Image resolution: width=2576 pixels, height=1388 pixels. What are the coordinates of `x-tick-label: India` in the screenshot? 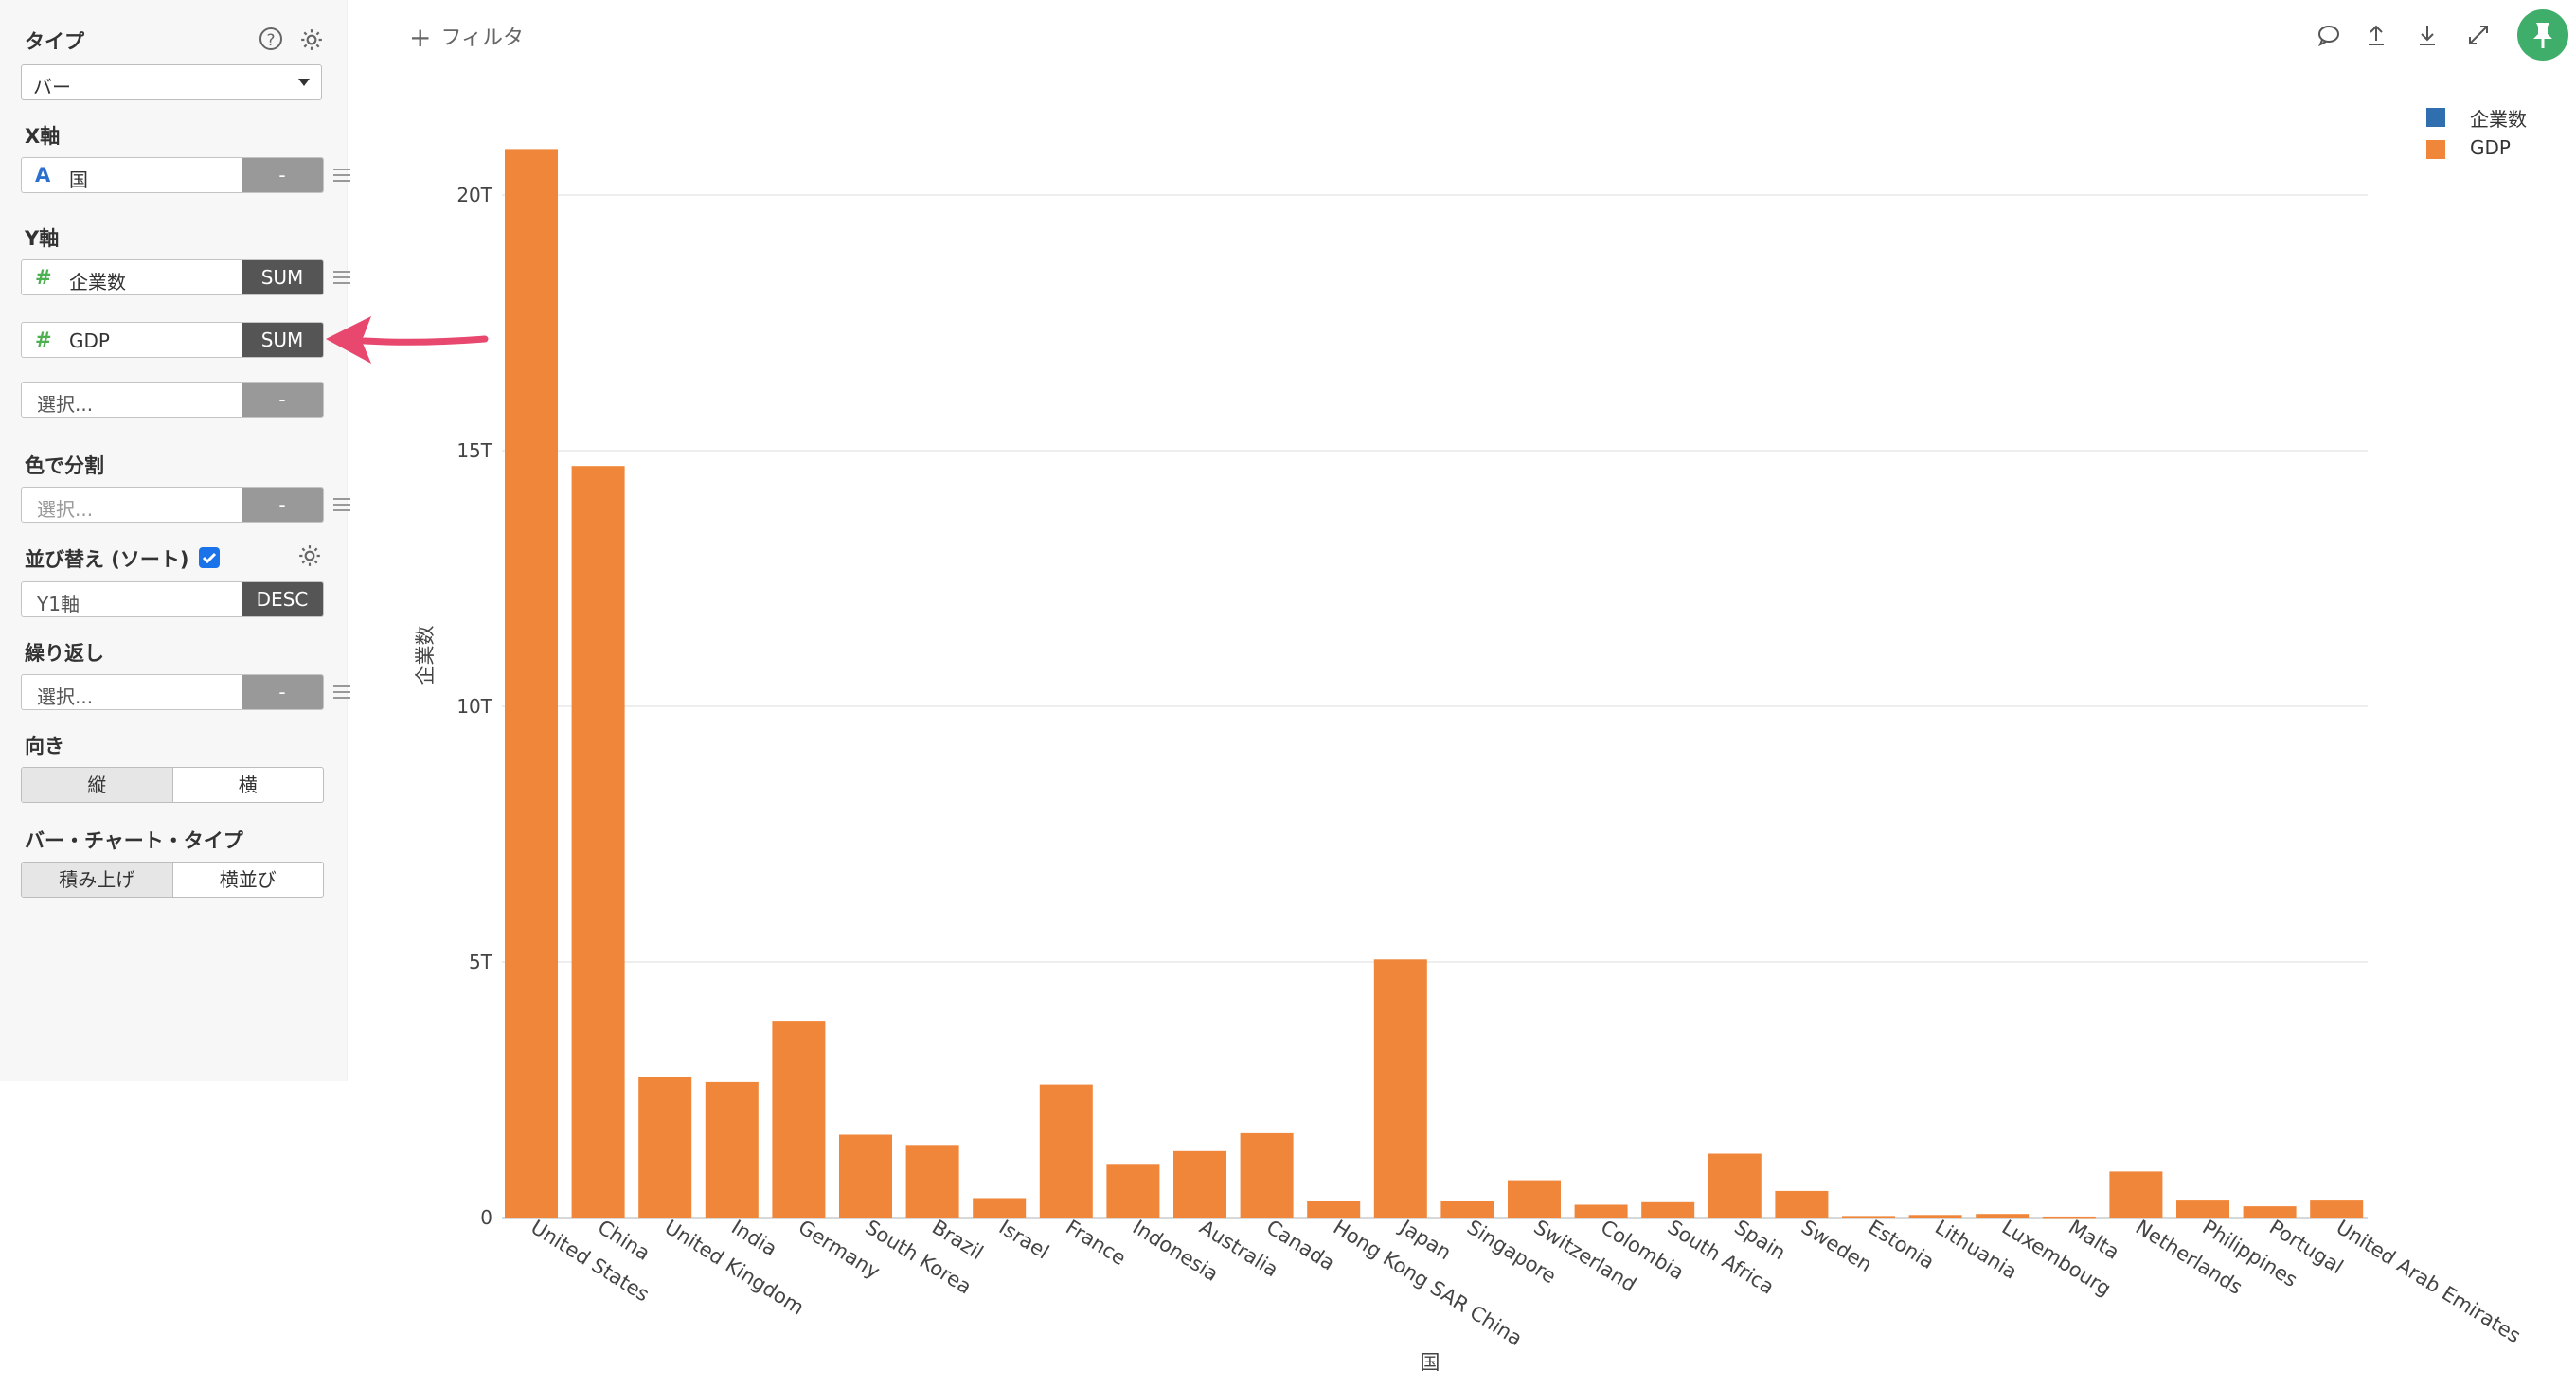 It's located at (753, 1238).